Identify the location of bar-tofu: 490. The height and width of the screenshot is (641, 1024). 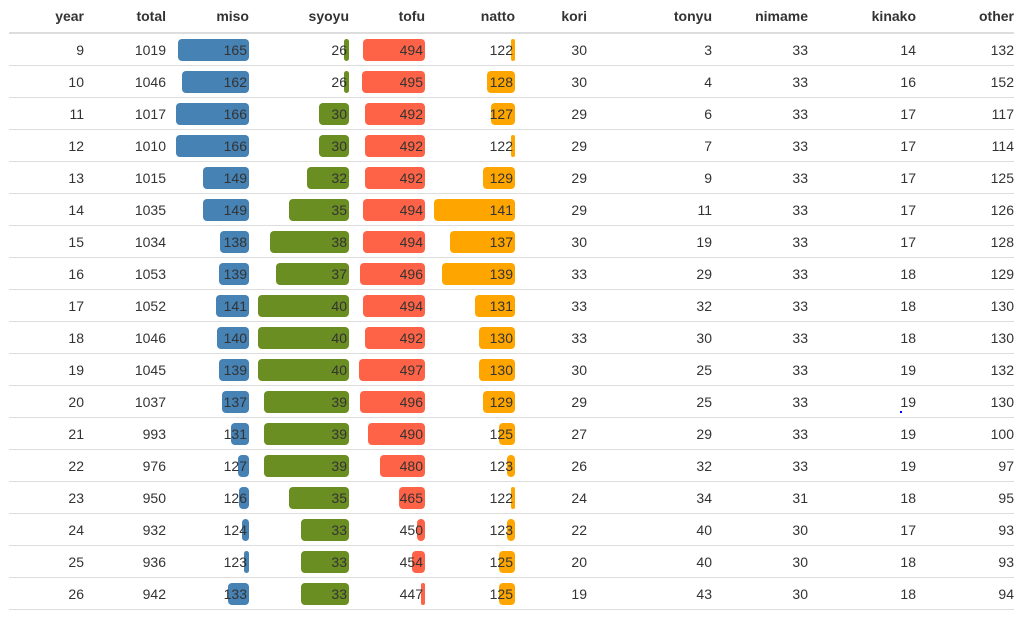
(387, 433).